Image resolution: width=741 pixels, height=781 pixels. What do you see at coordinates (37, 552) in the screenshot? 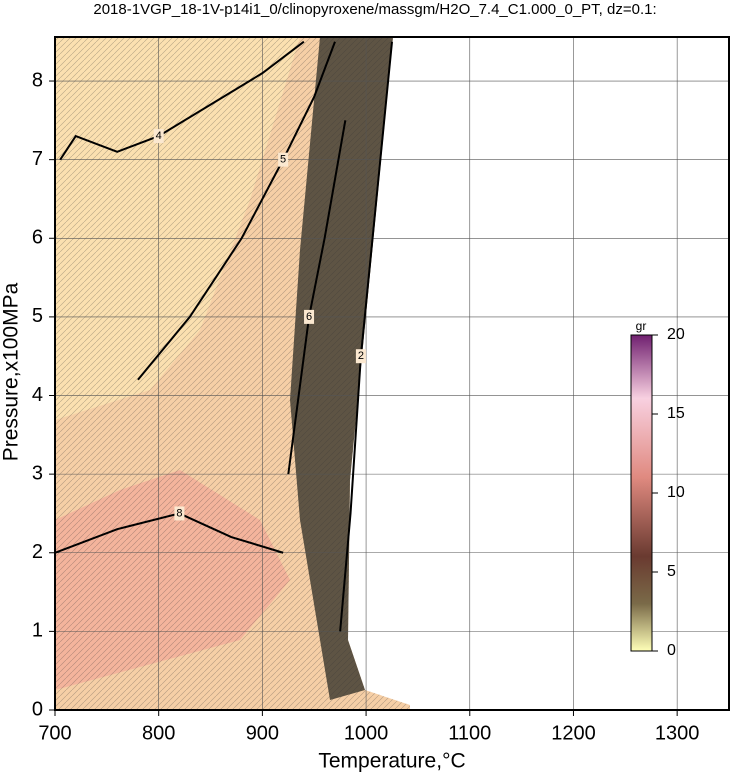
I see `y-tick-label: 2` at bounding box center [37, 552].